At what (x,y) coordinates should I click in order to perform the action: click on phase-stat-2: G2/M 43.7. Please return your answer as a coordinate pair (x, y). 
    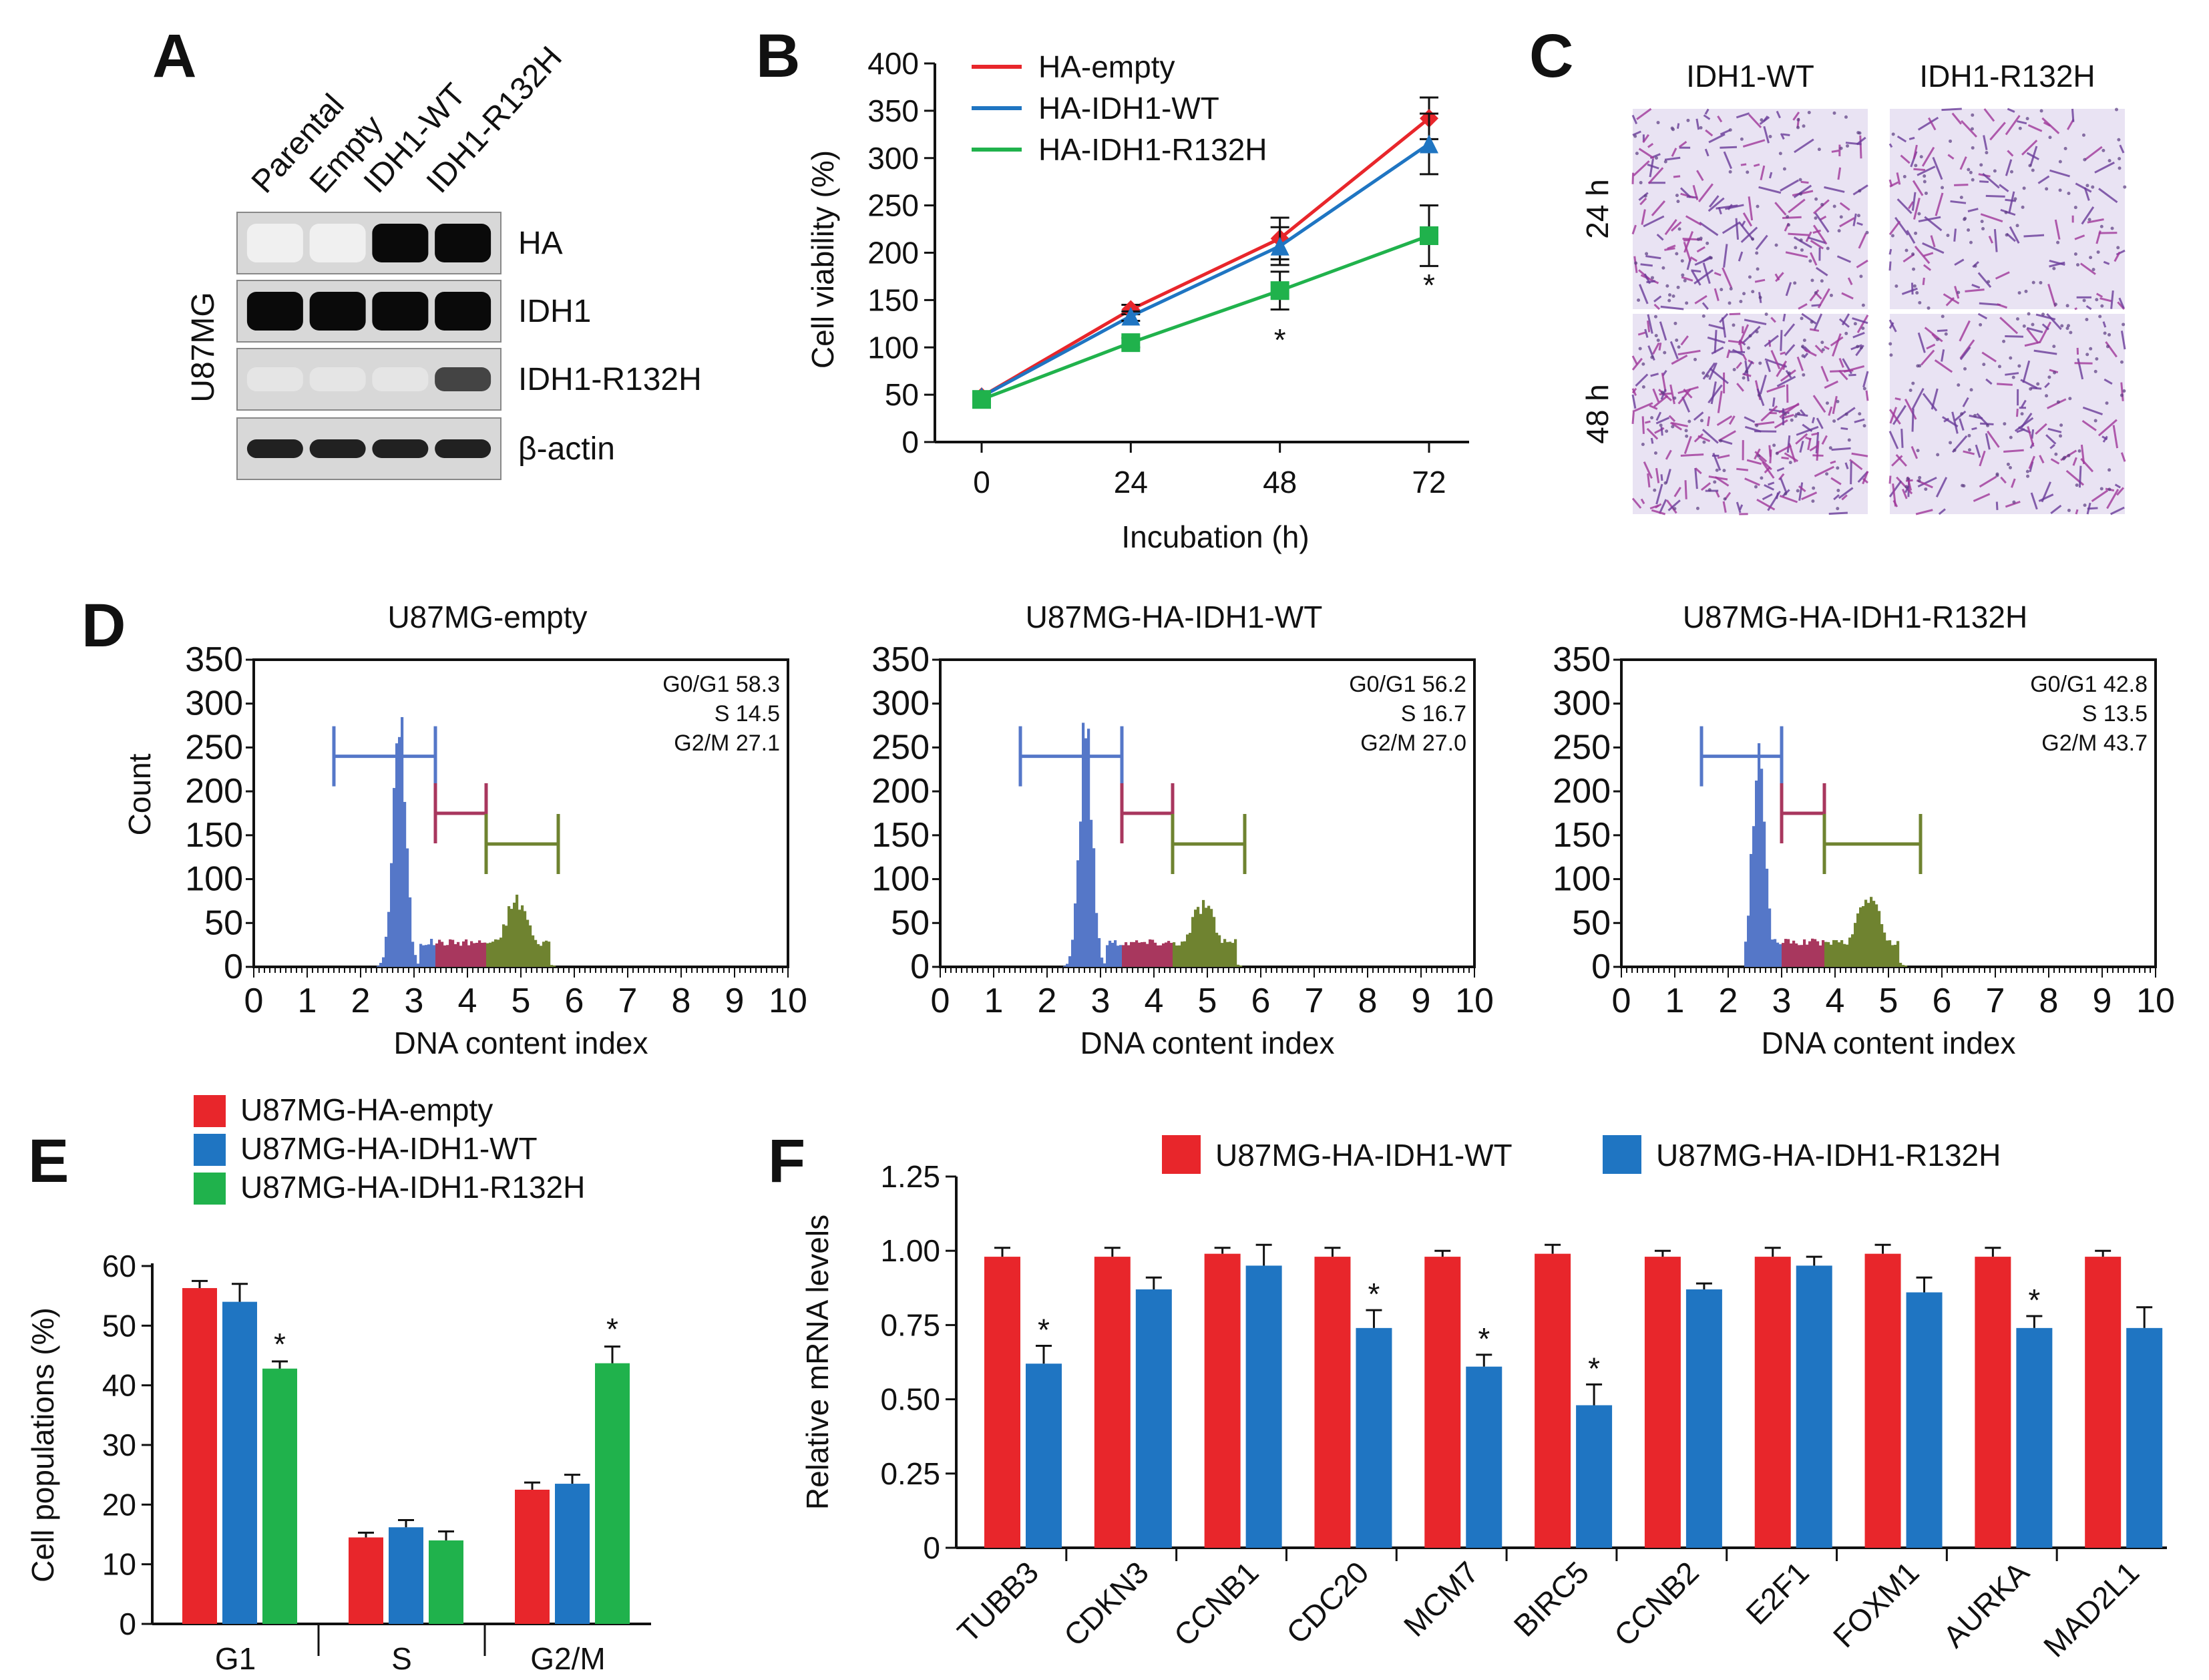
    Looking at the image, I should click on (2094, 743).